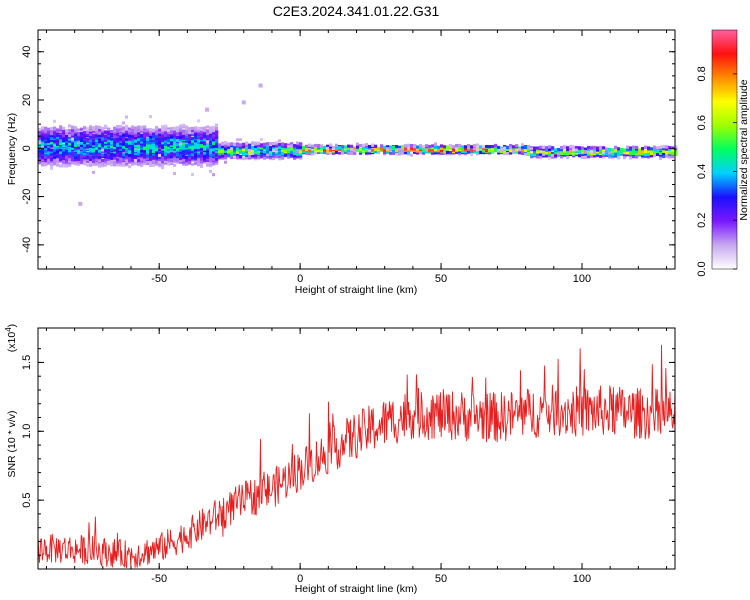 Image resolution: width=750 pixels, height=600 pixels. Describe the element at coordinates (27, 52) in the screenshot. I see `spectrogram-ytick-label: 40` at that location.